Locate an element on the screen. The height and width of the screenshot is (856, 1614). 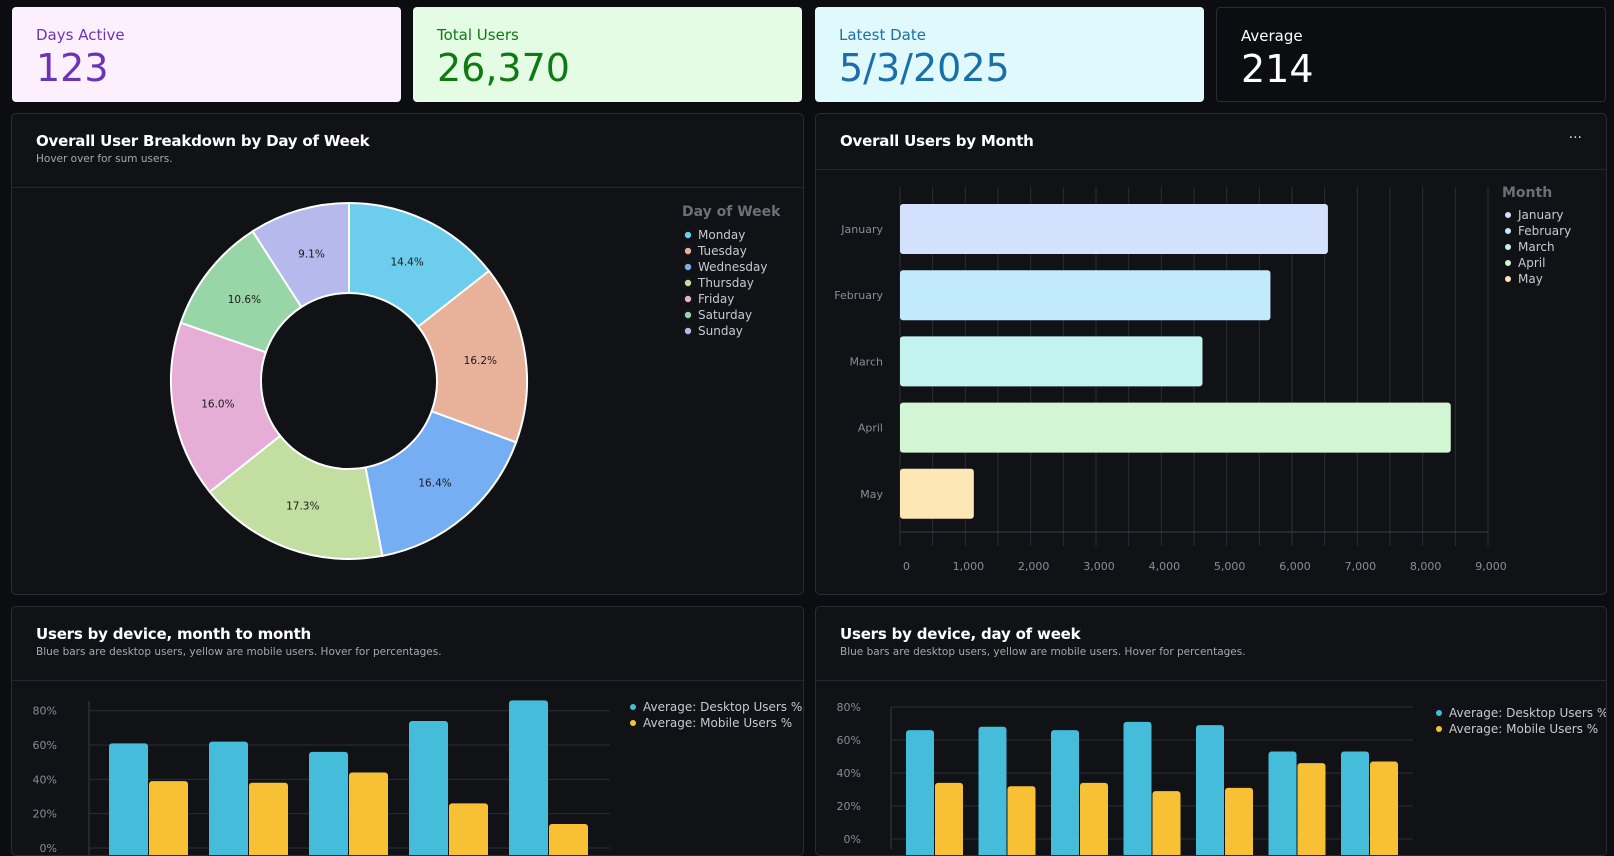
legend-item: January is located at coordinates (1540, 215).